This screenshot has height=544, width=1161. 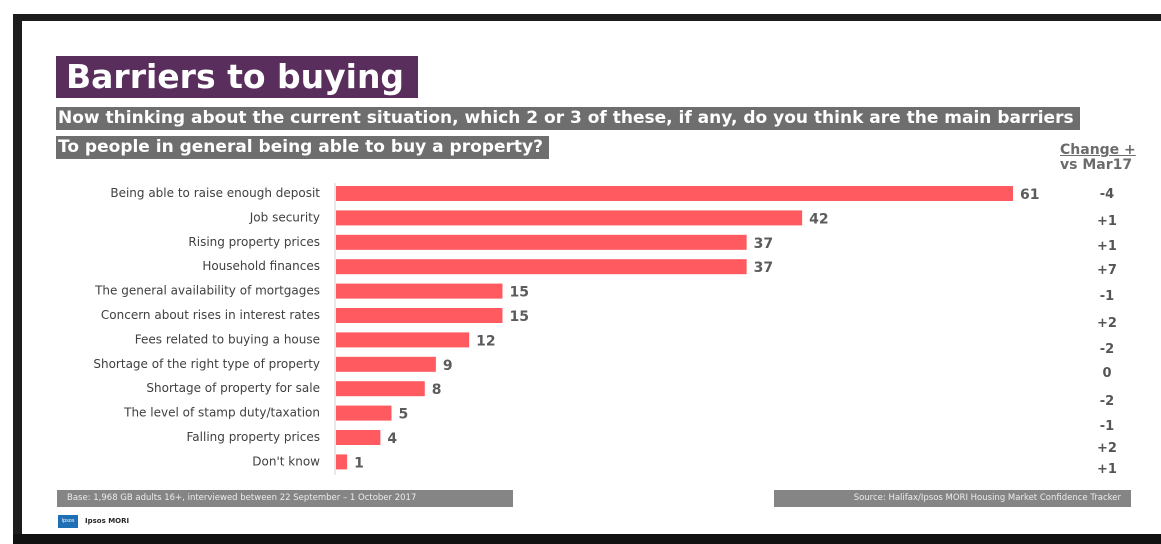 I want to click on value-label: 4, so click(x=392, y=439).